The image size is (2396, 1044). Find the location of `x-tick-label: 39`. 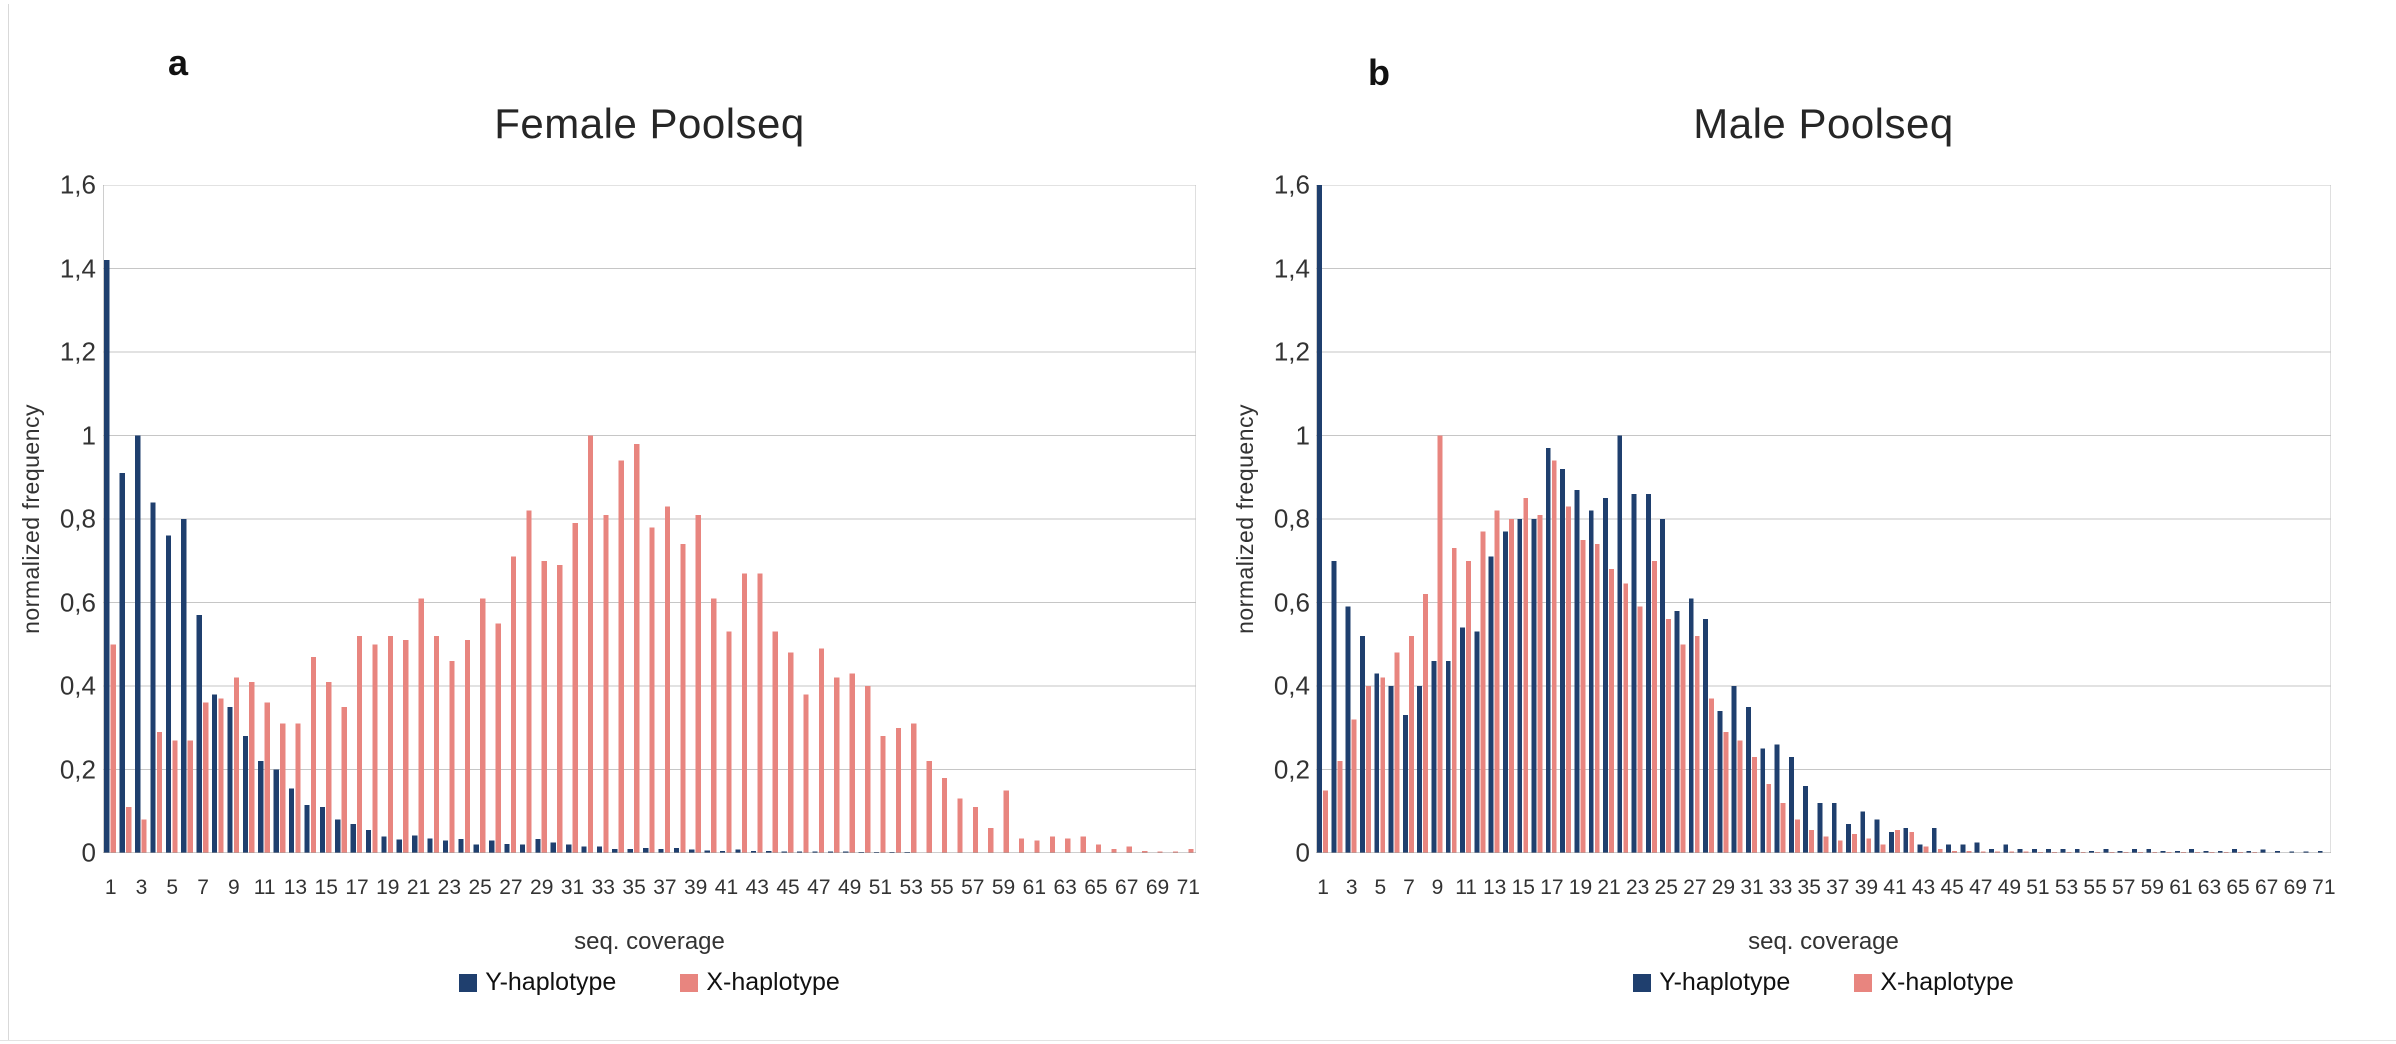

x-tick-label: 39 is located at coordinates (695, 887).